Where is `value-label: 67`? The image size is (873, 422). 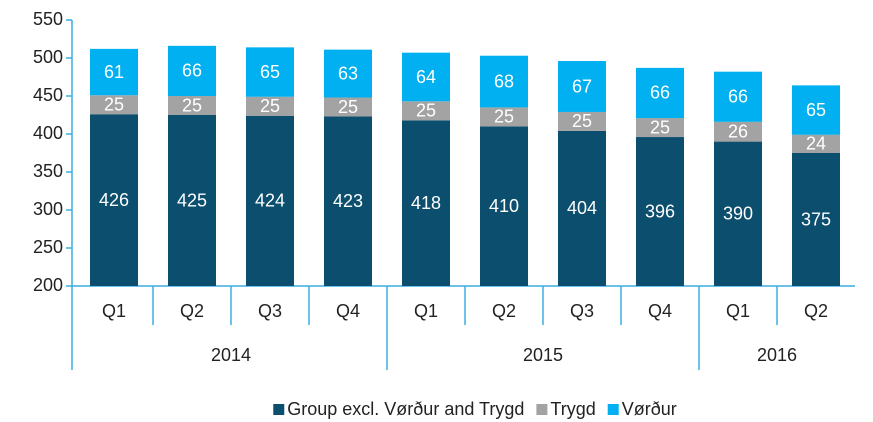
value-label: 67 is located at coordinates (582, 86).